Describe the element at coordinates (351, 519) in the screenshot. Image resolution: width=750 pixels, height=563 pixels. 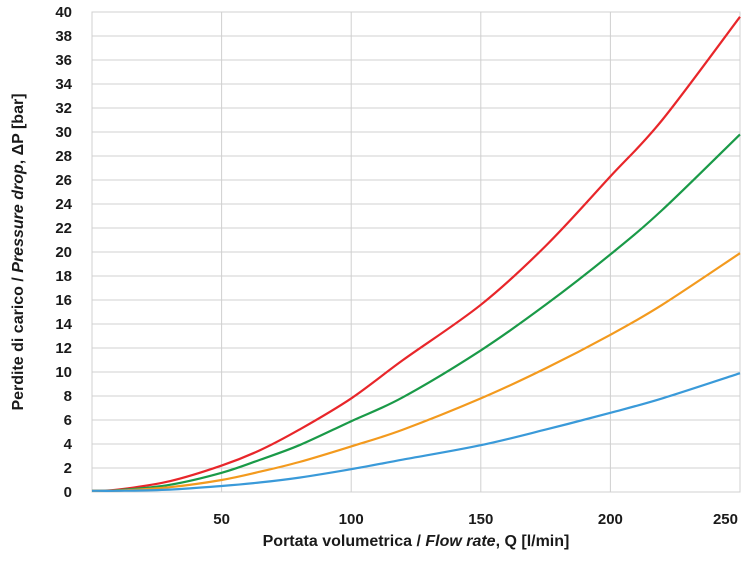
I see `x-tick-label: 100` at that location.